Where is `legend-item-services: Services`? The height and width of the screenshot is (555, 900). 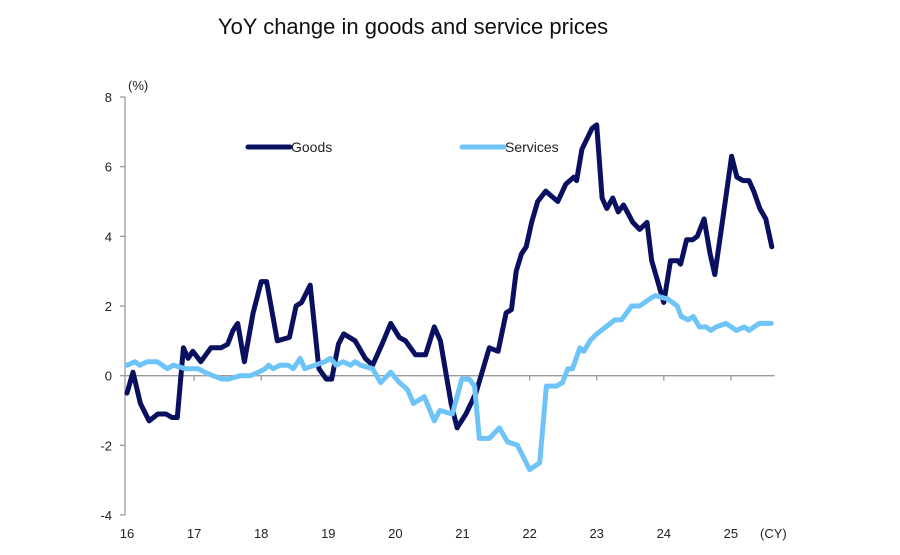 legend-item-services: Services is located at coordinates (509, 147).